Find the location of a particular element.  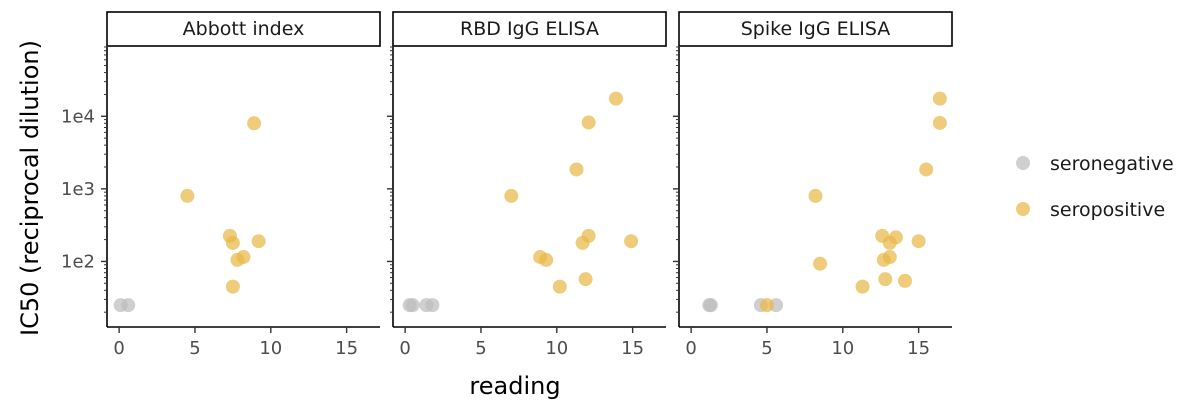

y-tick-label: 1e4 is located at coordinates (78, 116).